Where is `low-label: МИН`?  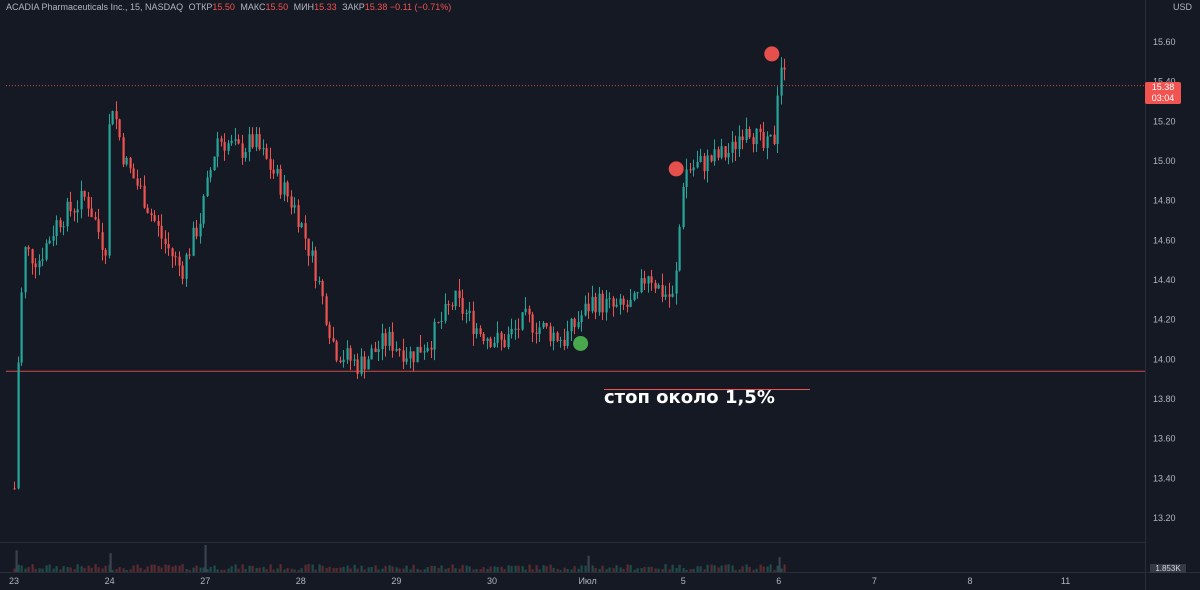
low-label: МИН is located at coordinates (304, 7).